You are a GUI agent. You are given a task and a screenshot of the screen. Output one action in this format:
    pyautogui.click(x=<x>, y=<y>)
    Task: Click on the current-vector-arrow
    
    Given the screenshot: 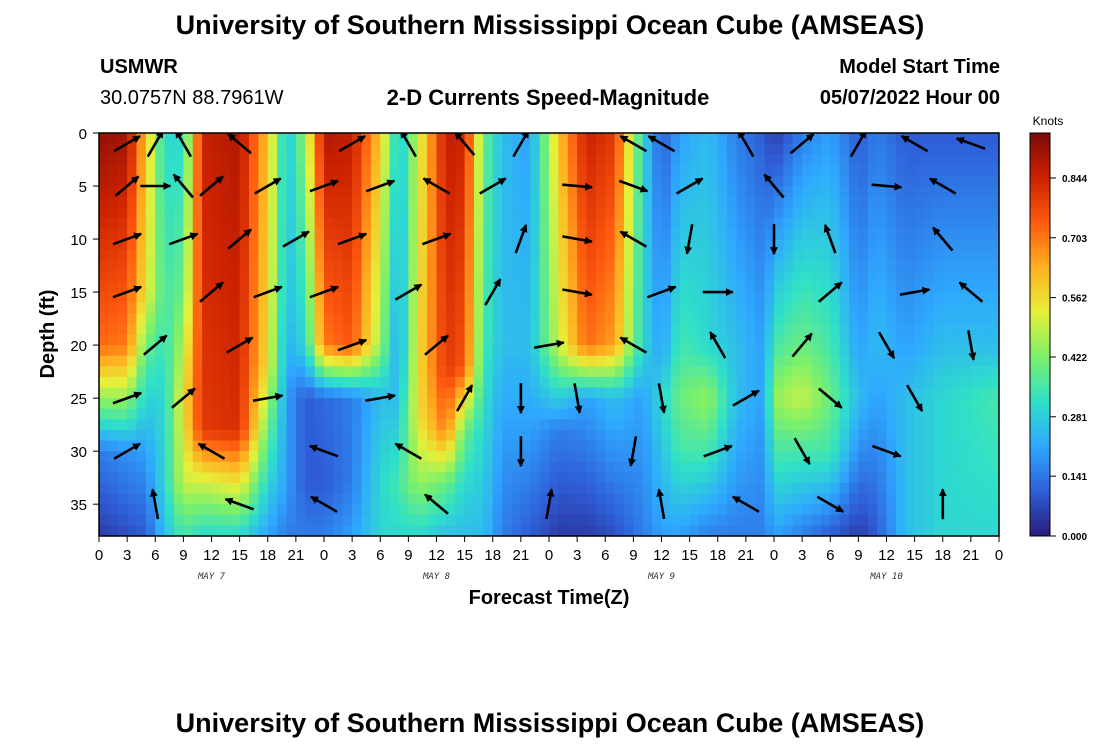 What is the action you would take?
    pyautogui.click(x=324, y=186)
    